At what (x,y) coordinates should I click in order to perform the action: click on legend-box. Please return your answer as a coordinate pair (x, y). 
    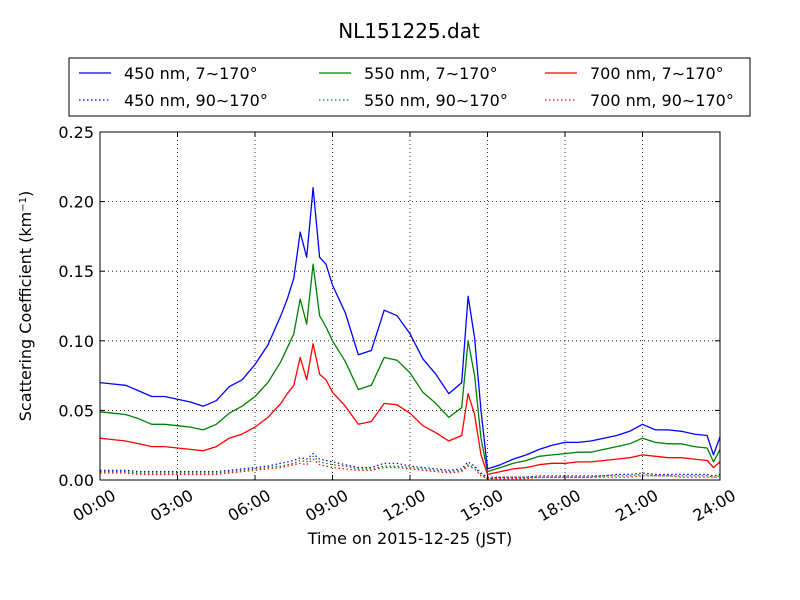
    Looking at the image, I should click on (409, 87).